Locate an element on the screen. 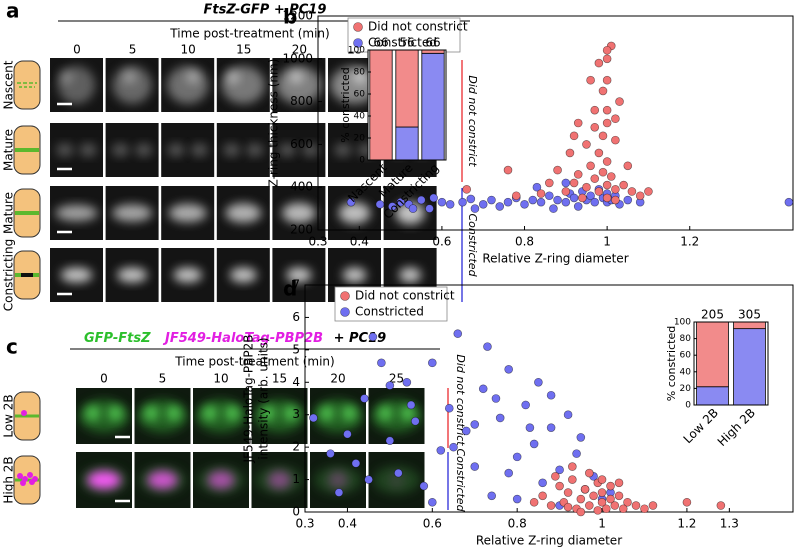 This screenshot has height=550, width=800. y-tick-label: 1200 is located at coordinates (297, 16).